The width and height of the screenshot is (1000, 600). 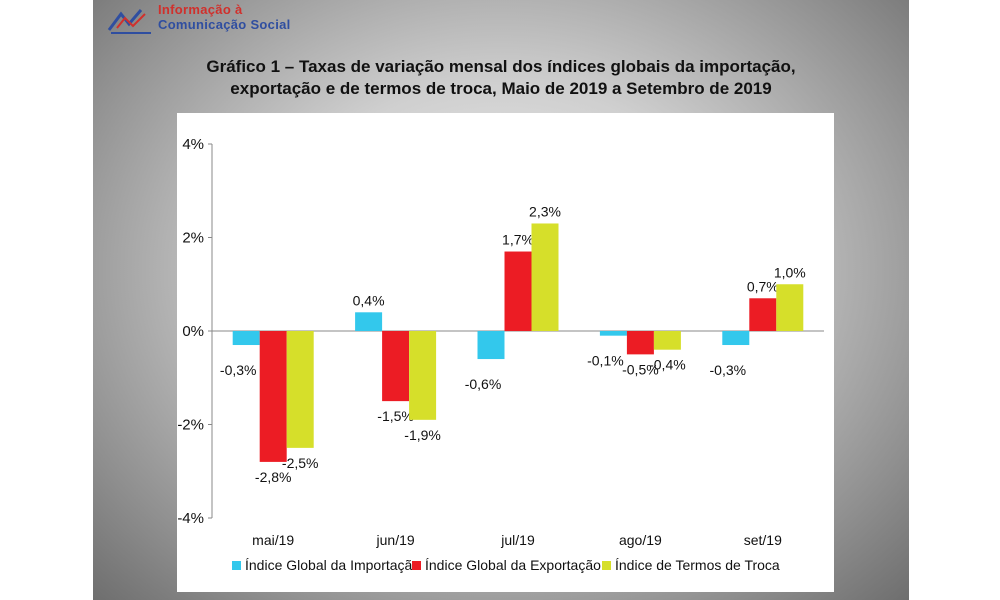 I want to click on legend-item: Índice Global da Importação, so click(x=326, y=565).